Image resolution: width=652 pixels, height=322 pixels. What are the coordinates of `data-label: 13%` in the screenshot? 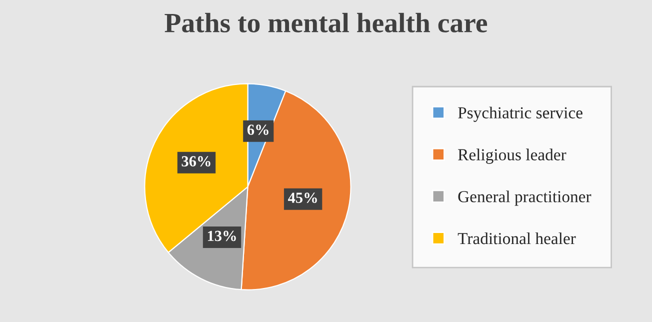 It's located at (222, 236).